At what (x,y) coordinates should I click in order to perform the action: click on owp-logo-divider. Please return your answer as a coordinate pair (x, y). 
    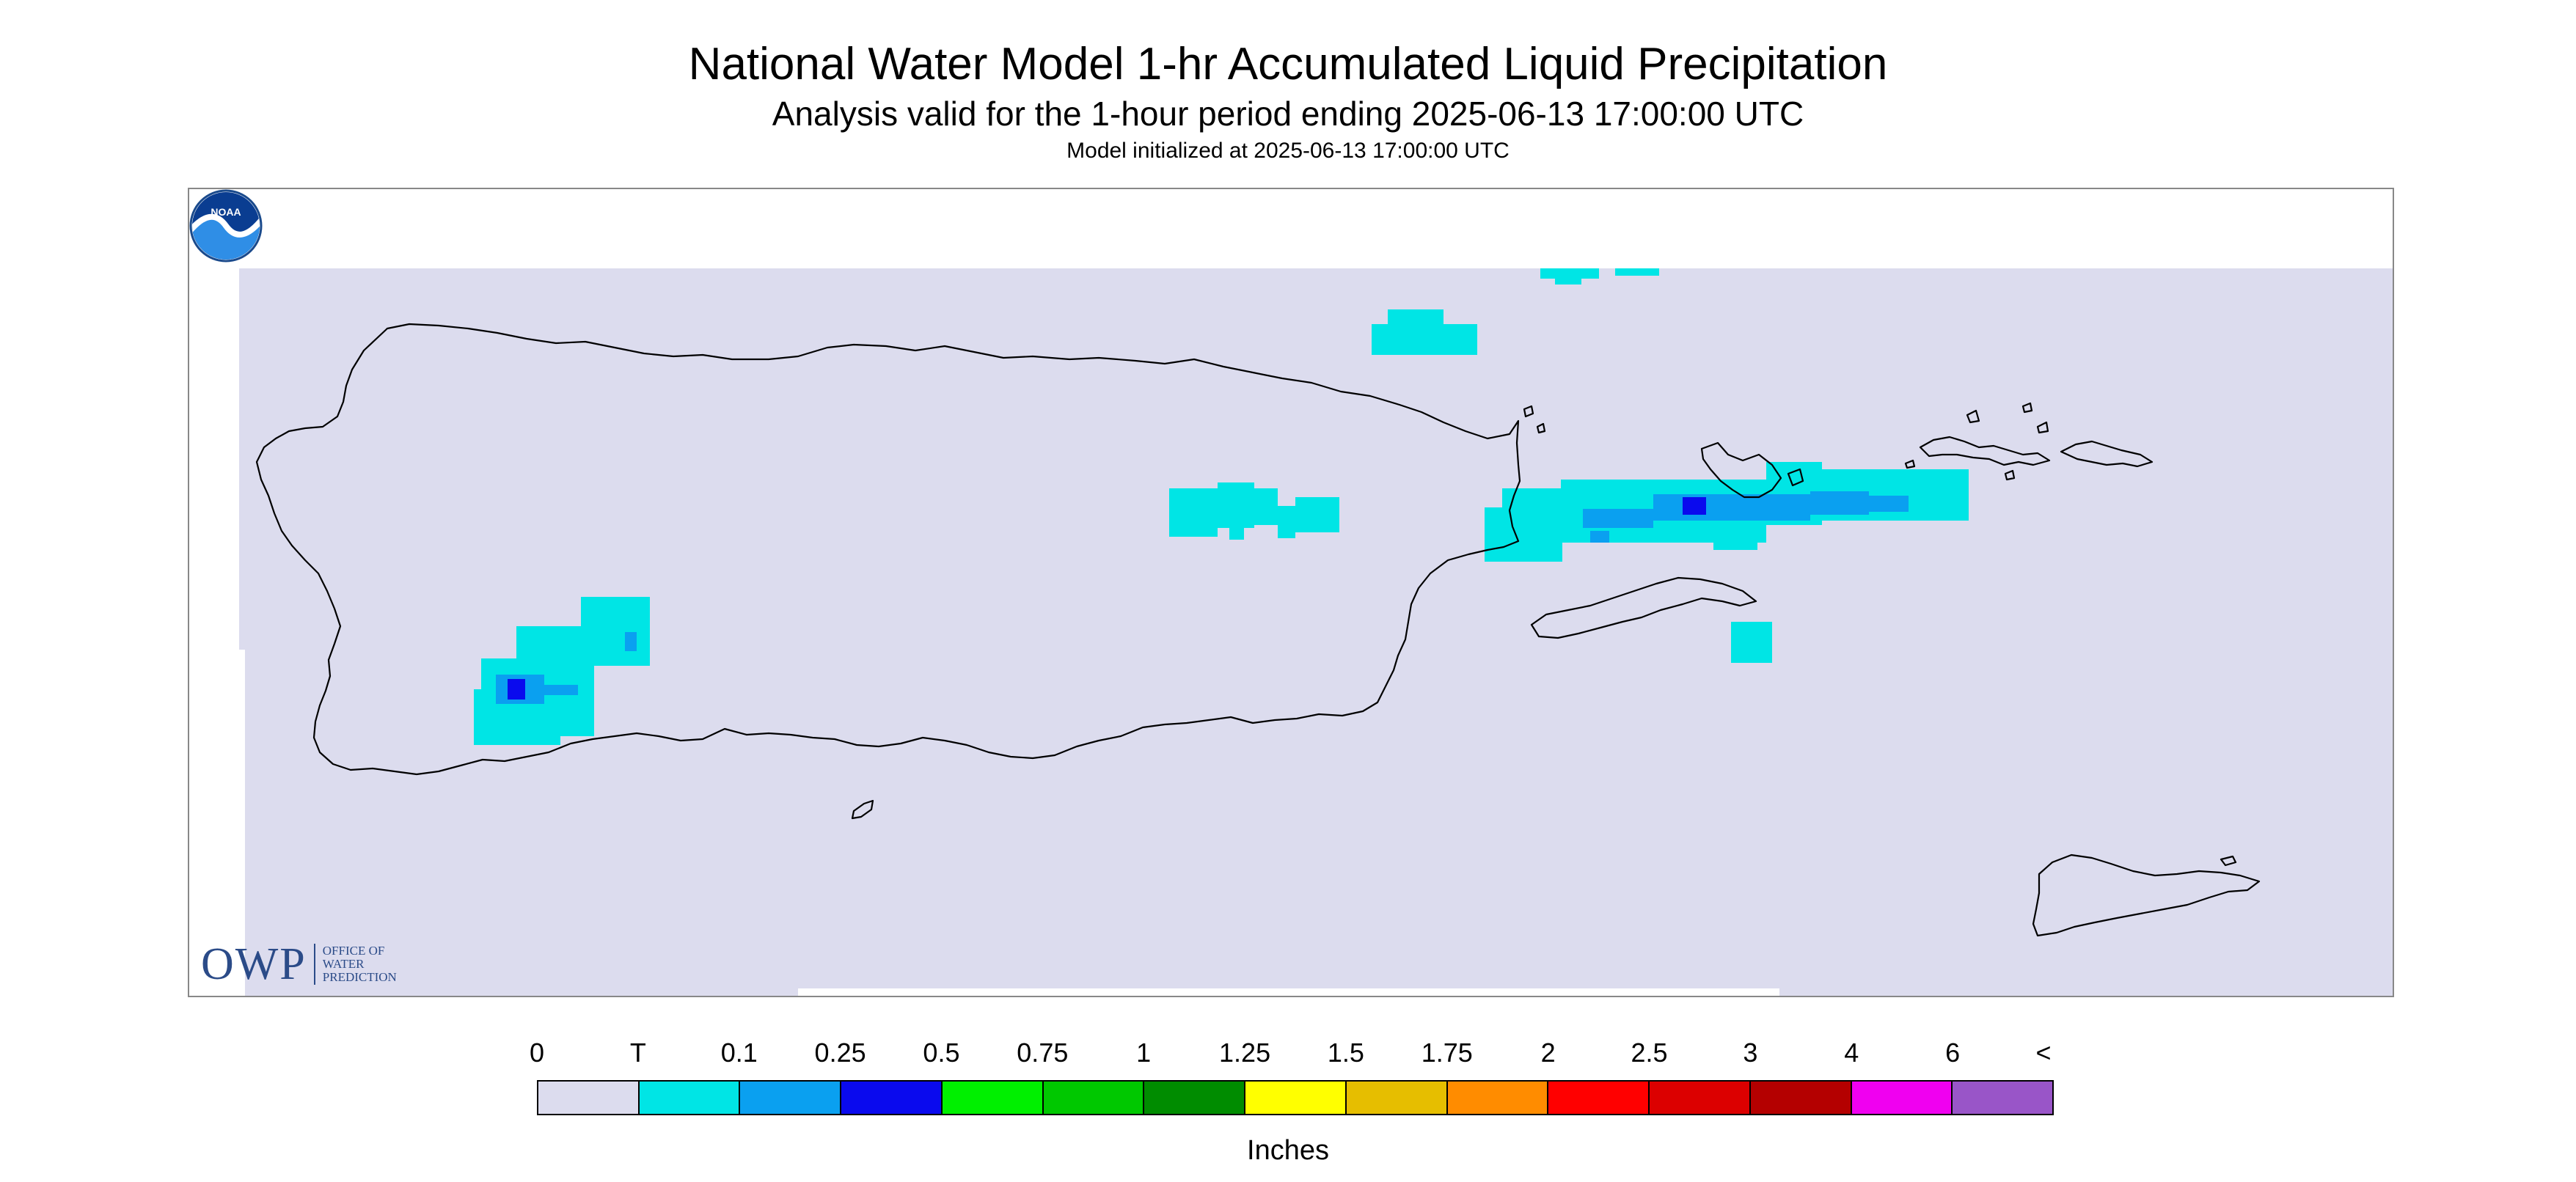
    Looking at the image, I should click on (314, 964).